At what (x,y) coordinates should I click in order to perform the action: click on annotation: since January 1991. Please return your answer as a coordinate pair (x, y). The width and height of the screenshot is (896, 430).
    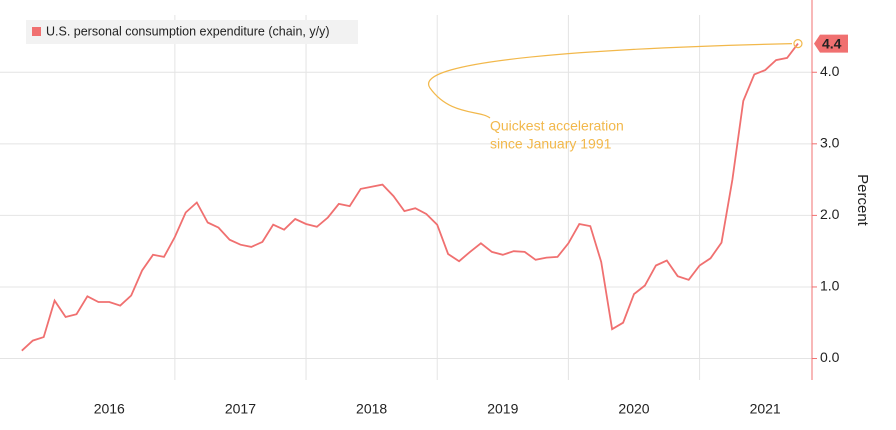
    Looking at the image, I should click on (551, 144).